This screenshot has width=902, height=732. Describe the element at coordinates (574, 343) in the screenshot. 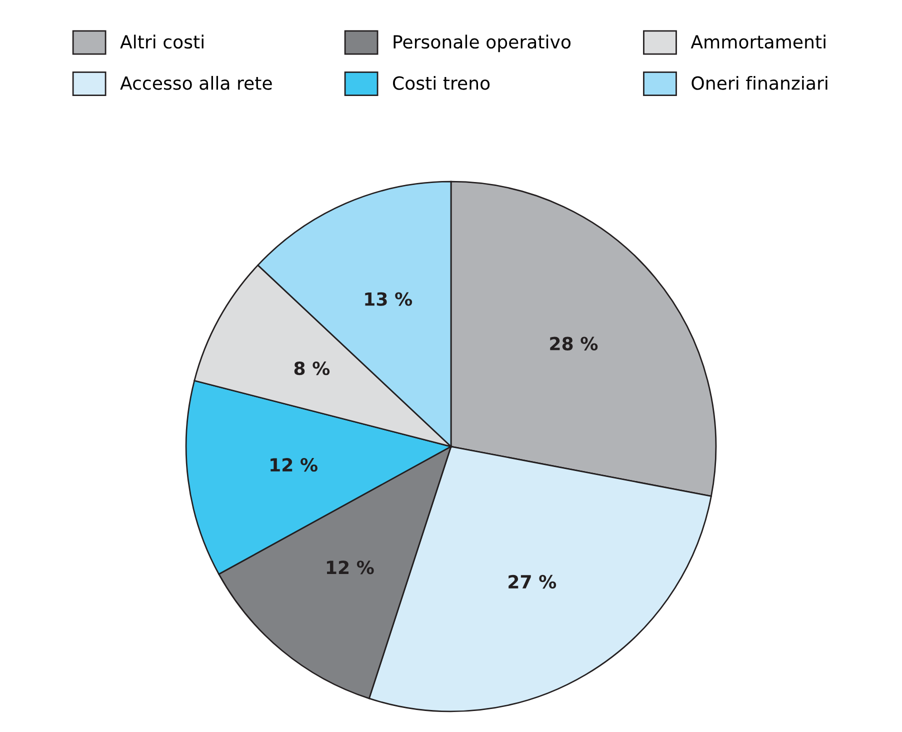

I see `data-label: 28 %` at that location.